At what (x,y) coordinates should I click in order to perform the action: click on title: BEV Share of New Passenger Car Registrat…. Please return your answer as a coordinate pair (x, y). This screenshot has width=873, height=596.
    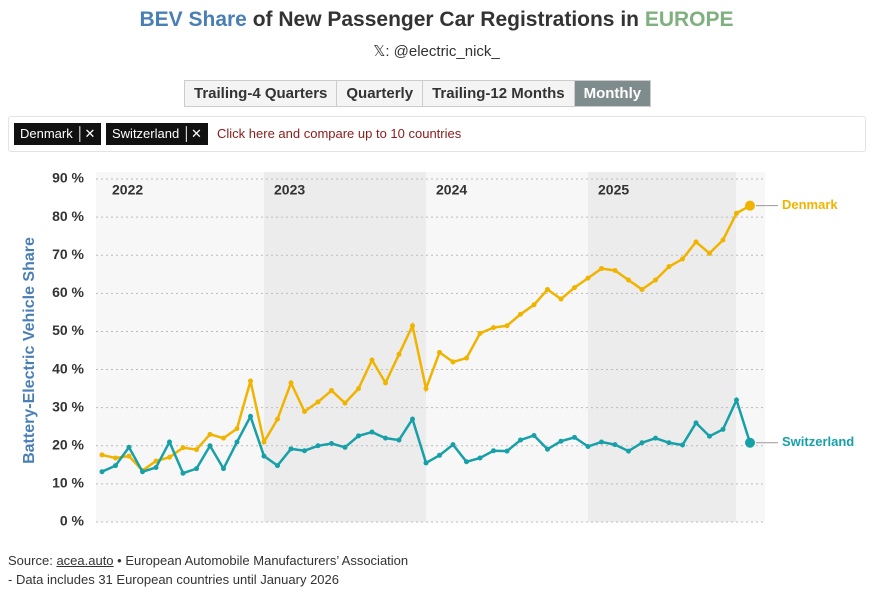
    Looking at the image, I should click on (436, 20).